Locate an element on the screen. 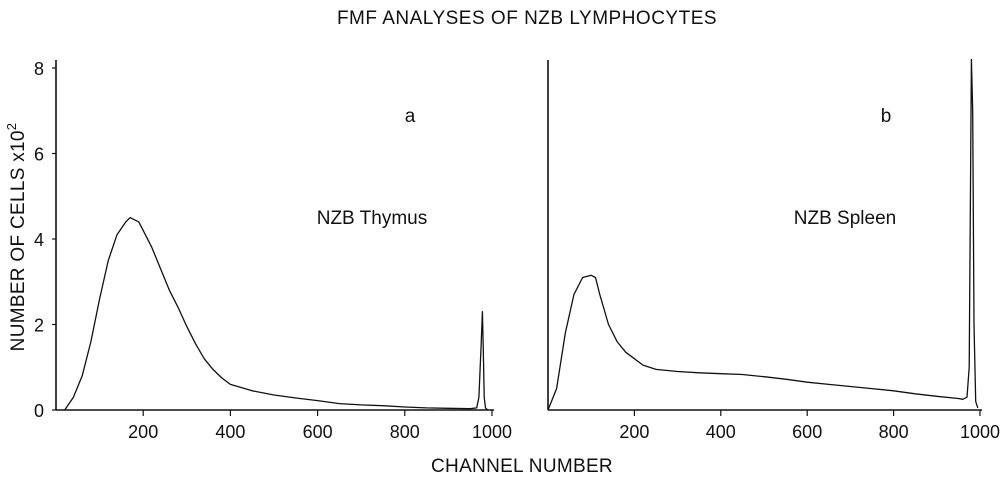 The image size is (1000, 477). y-axis-title: NUMBER OF CELLS x102 is located at coordinates (16, 237).